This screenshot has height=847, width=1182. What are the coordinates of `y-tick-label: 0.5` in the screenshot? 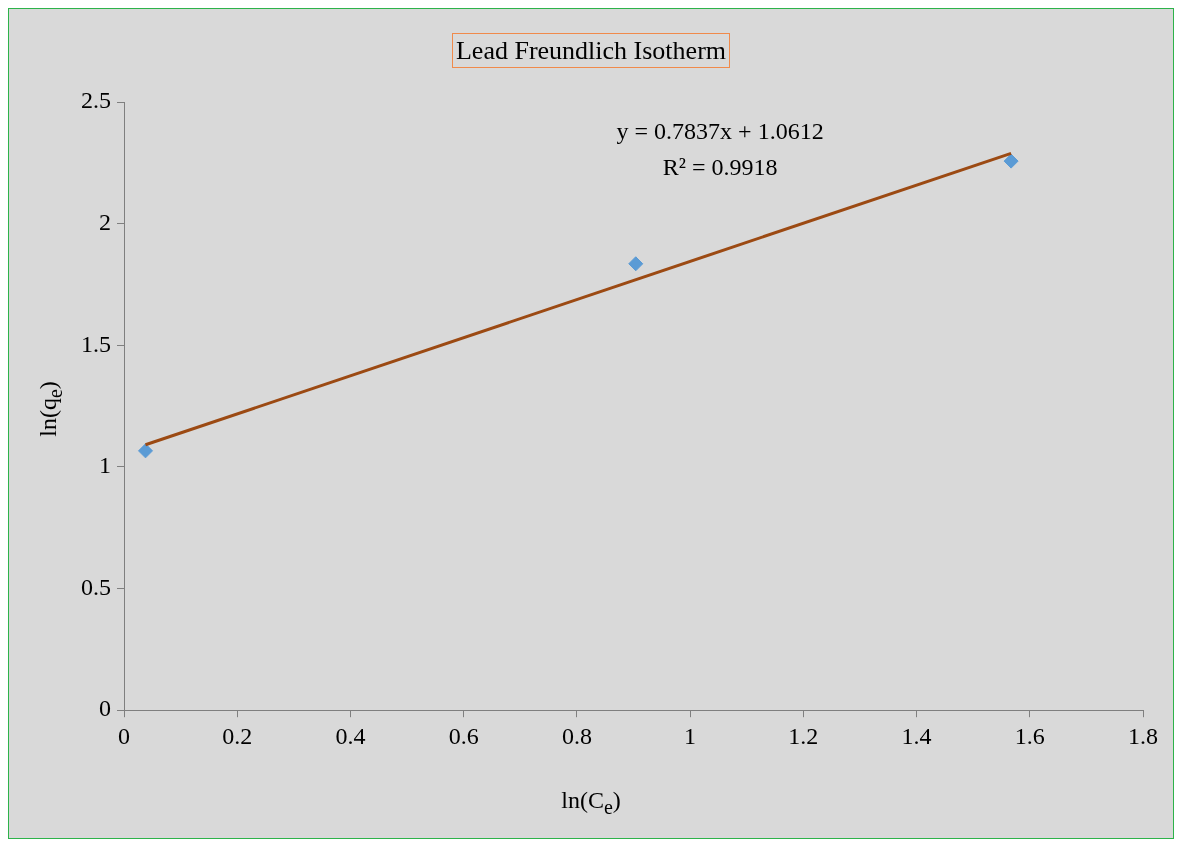 It's located at (96, 586).